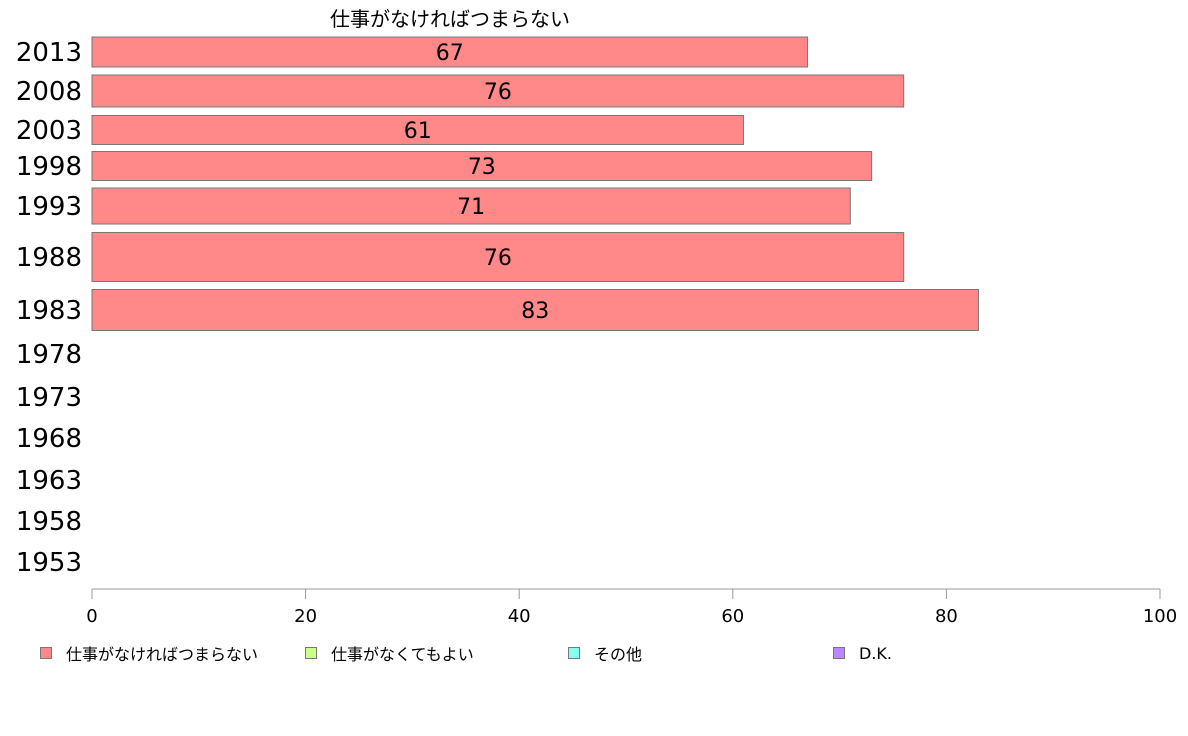  What do you see at coordinates (402, 654) in the screenshot?
I see `legend-label: 仕事がなくてもよい` at bounding box center [402, 654].